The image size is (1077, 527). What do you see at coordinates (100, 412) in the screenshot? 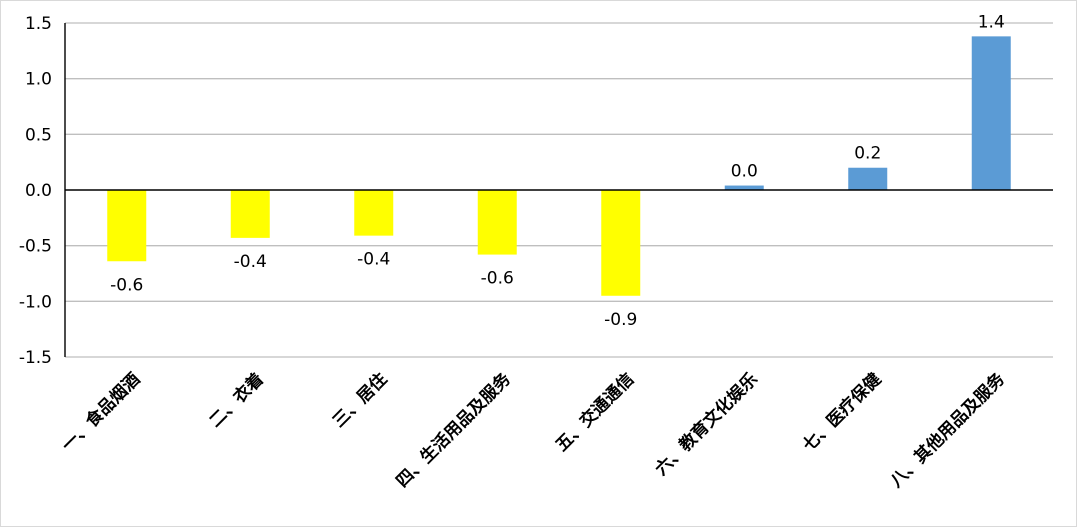
I see `category-label: 一、食品烟酒` at bounding box center [100, 412].